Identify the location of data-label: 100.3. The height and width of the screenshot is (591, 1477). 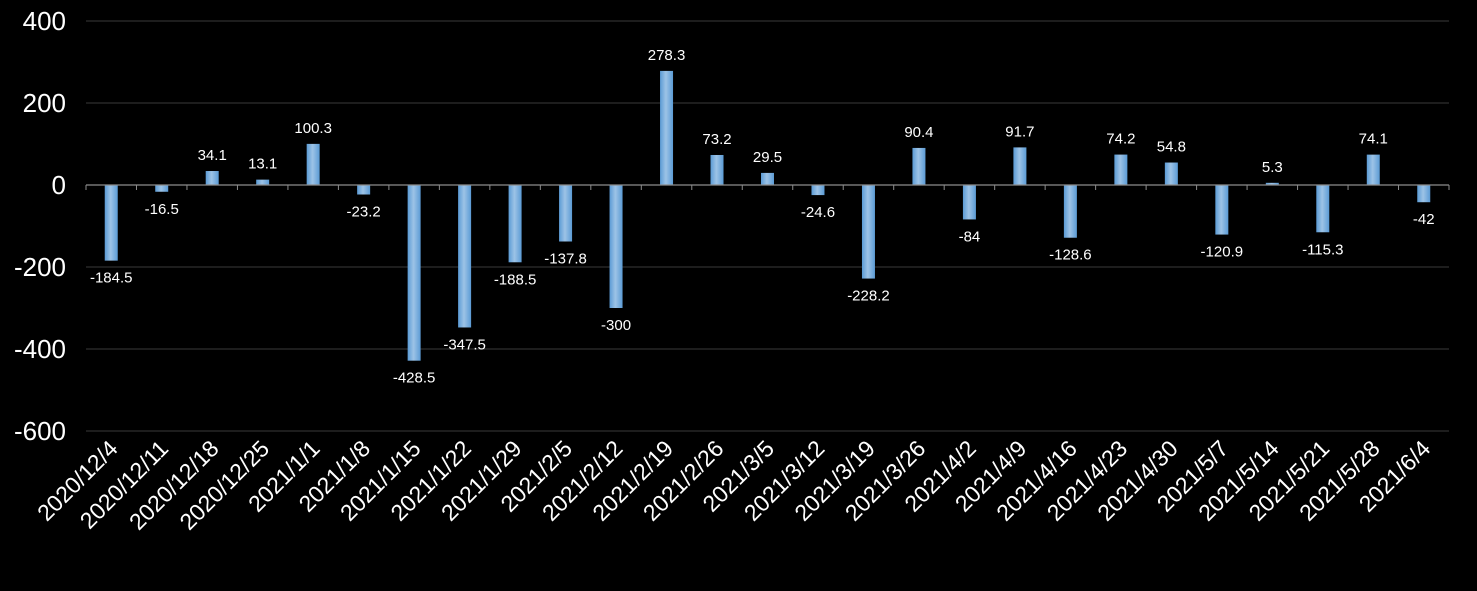
(313, 128).